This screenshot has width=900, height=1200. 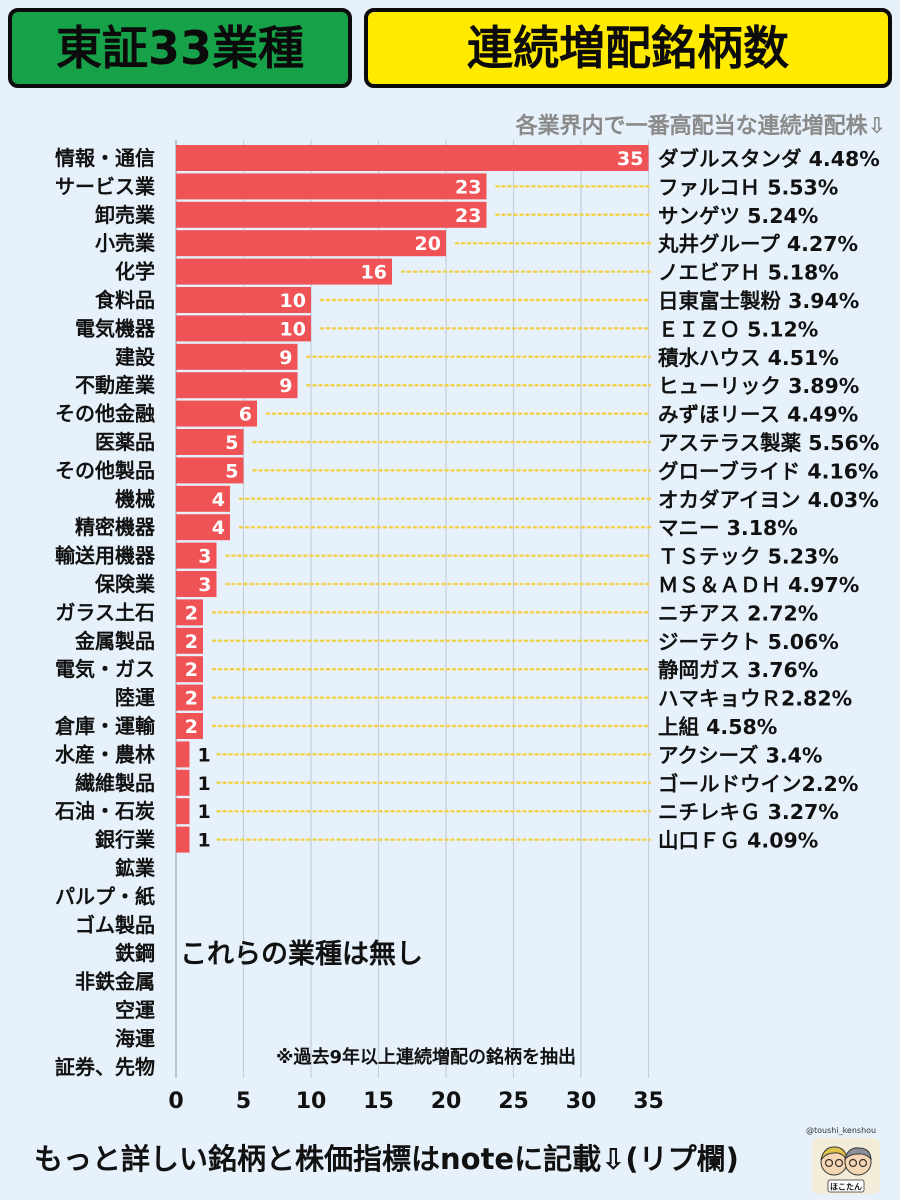 What do you see at coordinates (769, 159) in the screenshot?
I see `stock-annotation: ダブルスタンダ 4.48%` at bounding box center [769, 159].